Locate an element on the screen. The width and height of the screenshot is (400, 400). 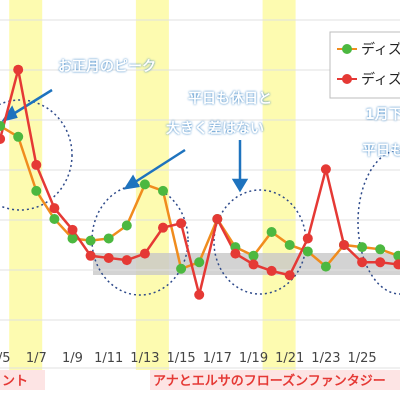
x-tick-label-1-17: 1/17 is located at coordinates (217, 358).